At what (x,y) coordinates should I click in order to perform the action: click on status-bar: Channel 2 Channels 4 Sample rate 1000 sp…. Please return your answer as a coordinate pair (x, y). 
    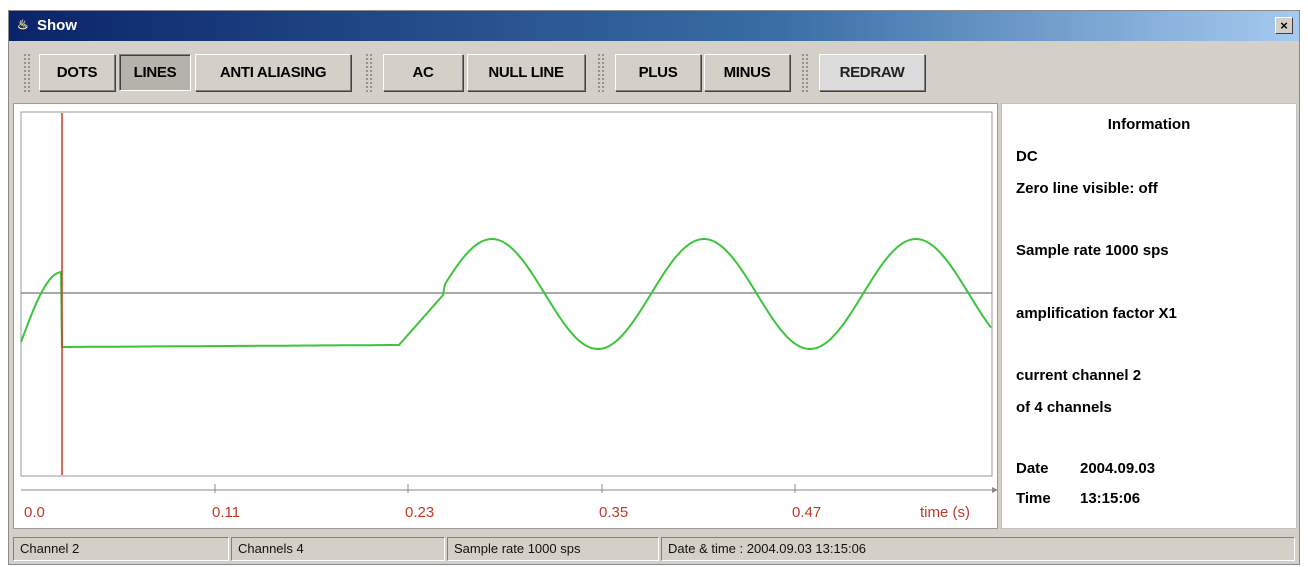
    Looking at the image, I should click on (654, 548).